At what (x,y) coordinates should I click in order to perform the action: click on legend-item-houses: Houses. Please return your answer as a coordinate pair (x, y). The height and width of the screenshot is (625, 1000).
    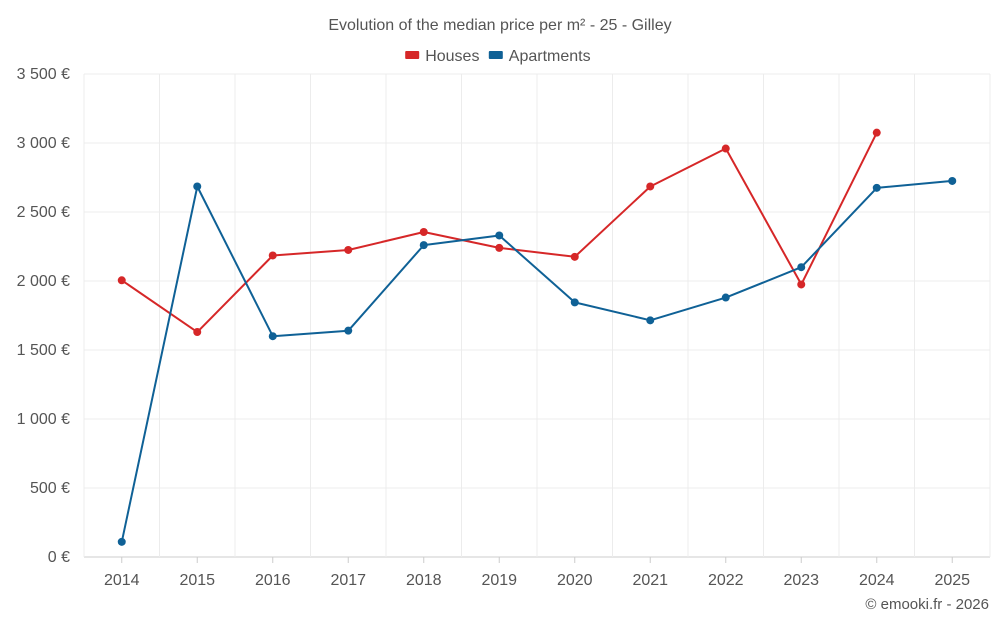
    Looking at the image, I should click on (442, 56).